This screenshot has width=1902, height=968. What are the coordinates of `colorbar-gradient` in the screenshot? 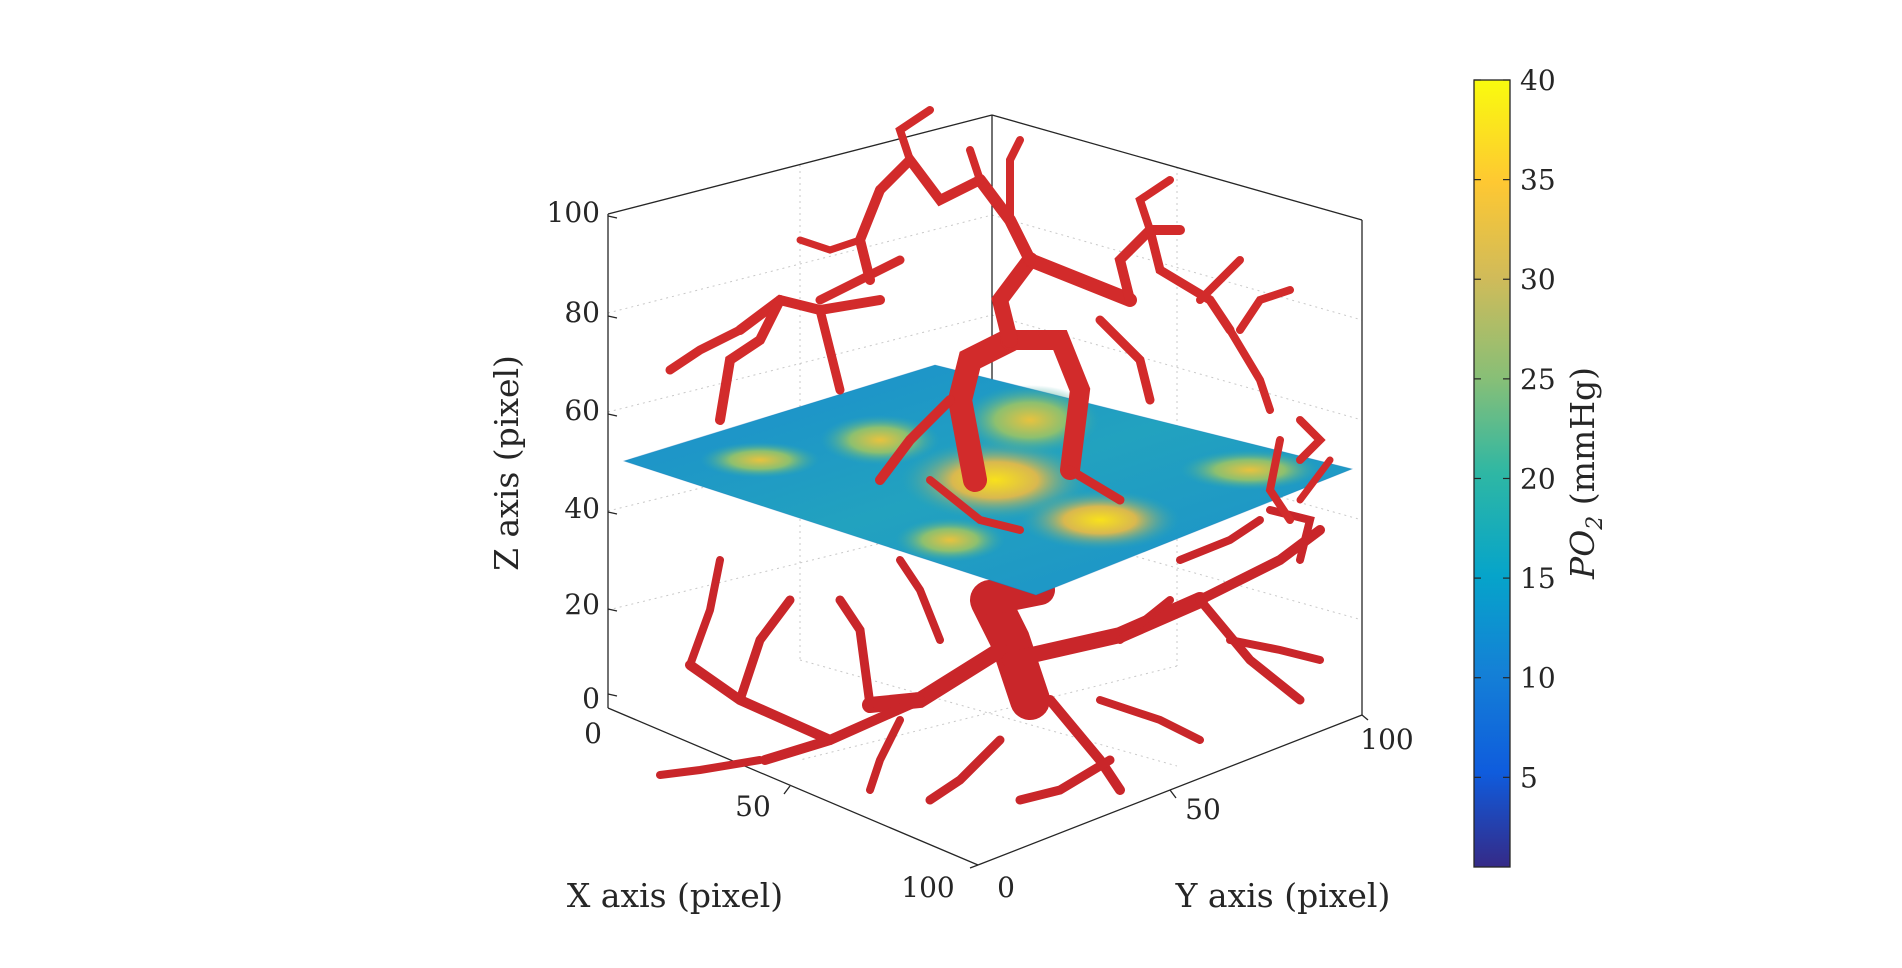 It's located at (1492, 473).